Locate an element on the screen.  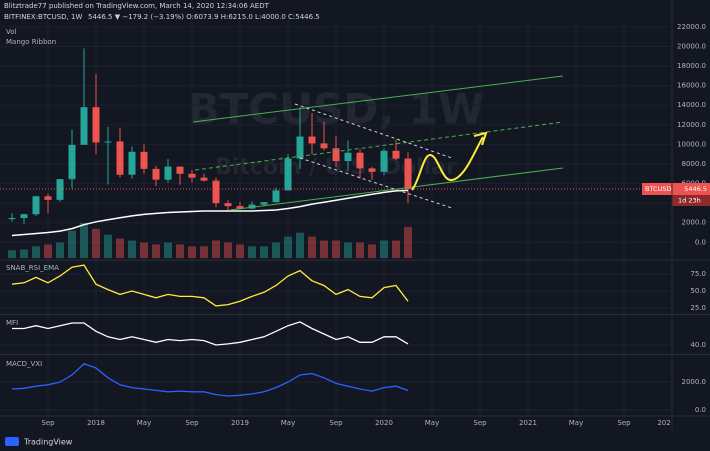
x-tick-label: 2020 is located at coordinates (384, 423).